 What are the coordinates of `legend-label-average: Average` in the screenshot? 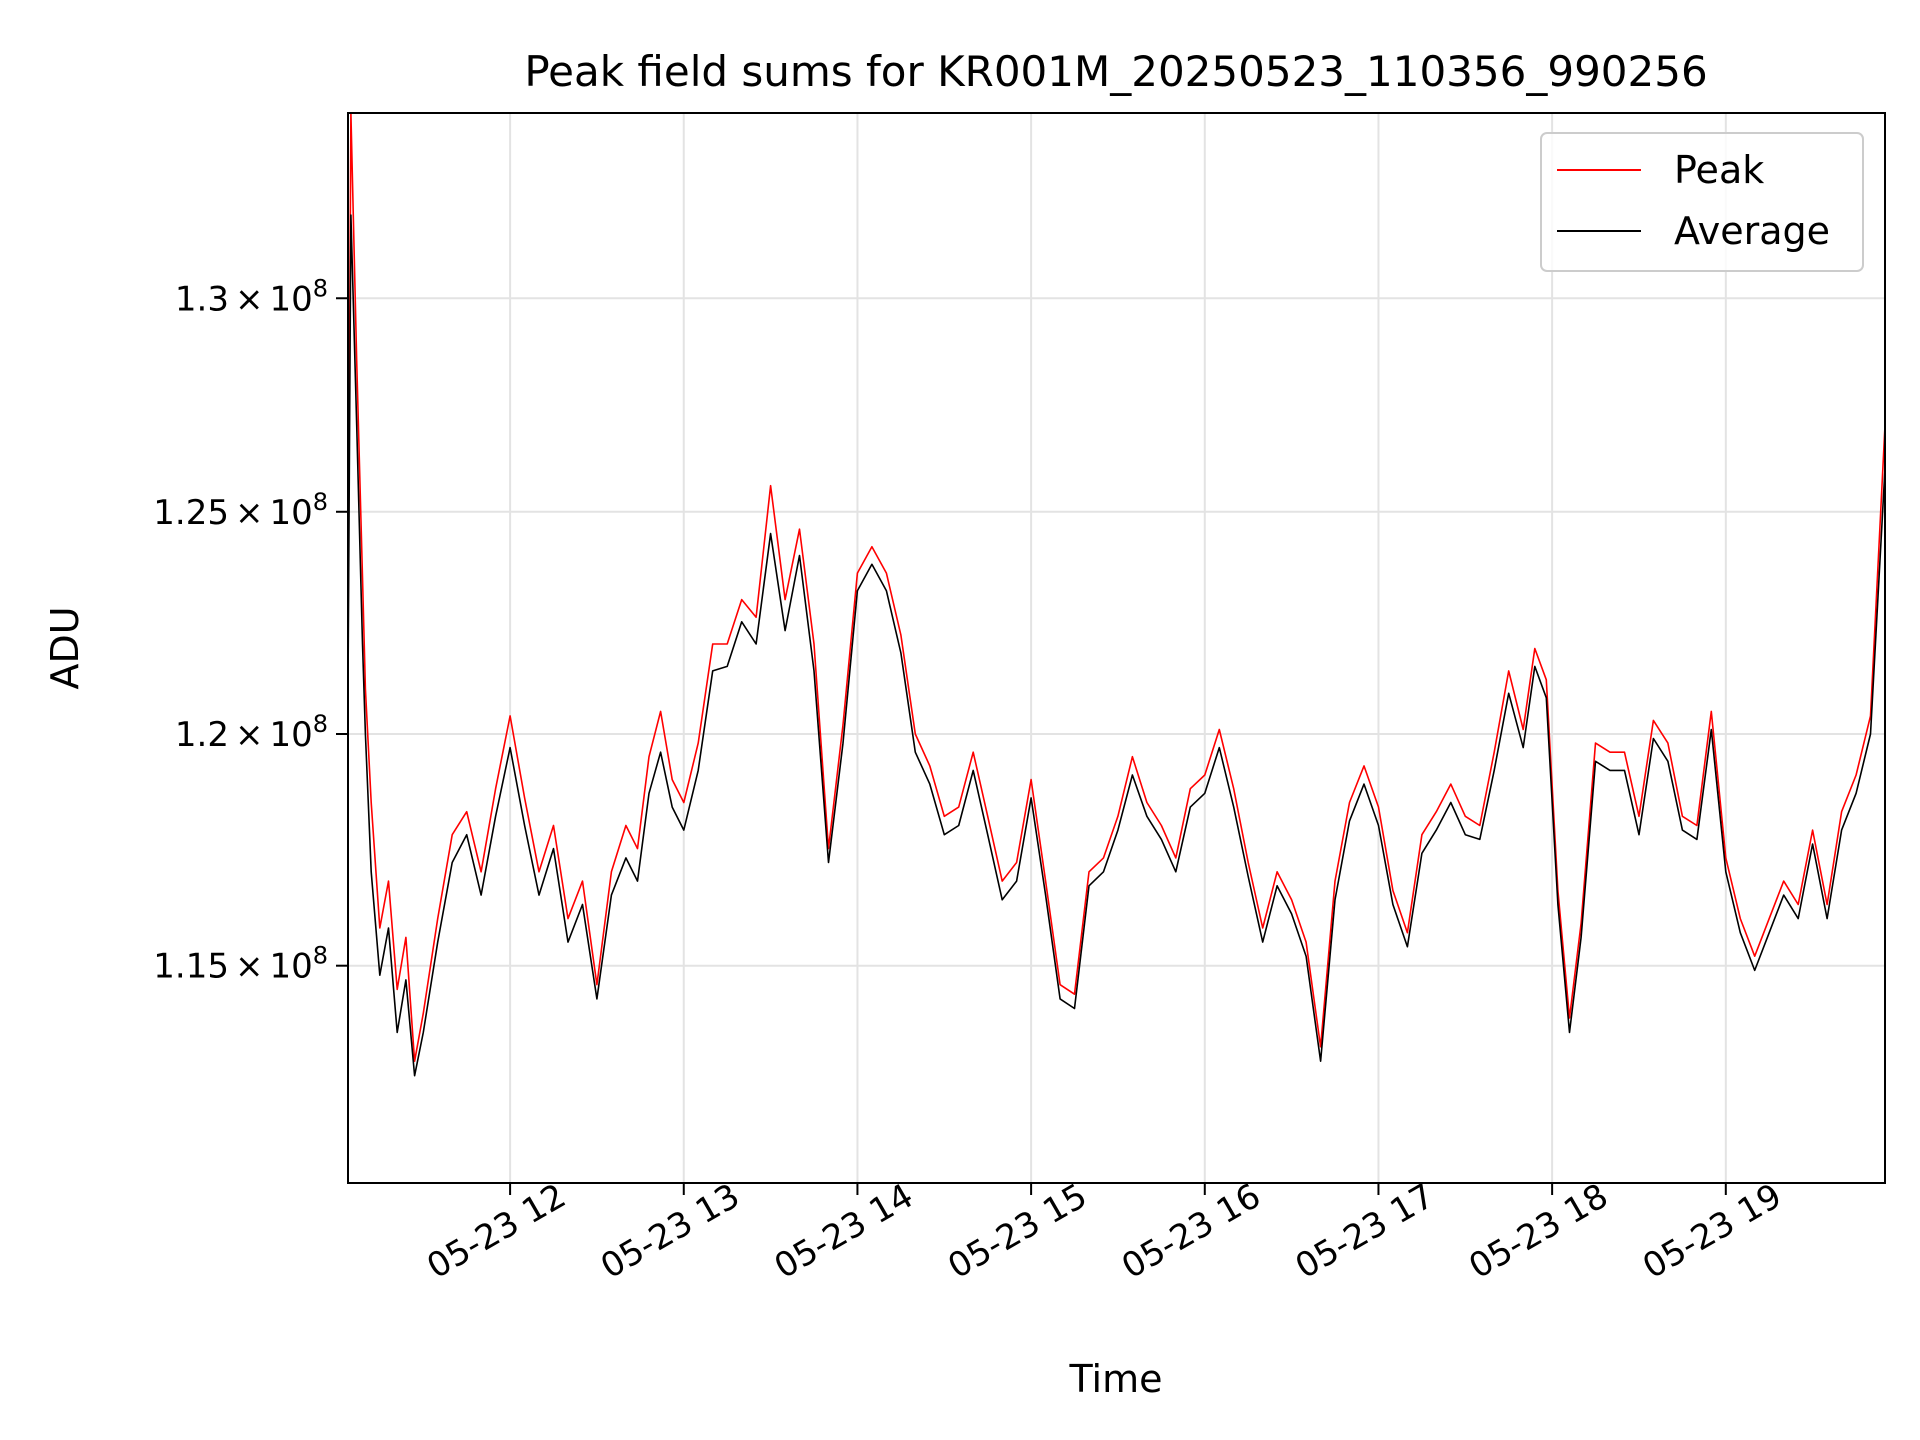 It's located at (1752, 231).